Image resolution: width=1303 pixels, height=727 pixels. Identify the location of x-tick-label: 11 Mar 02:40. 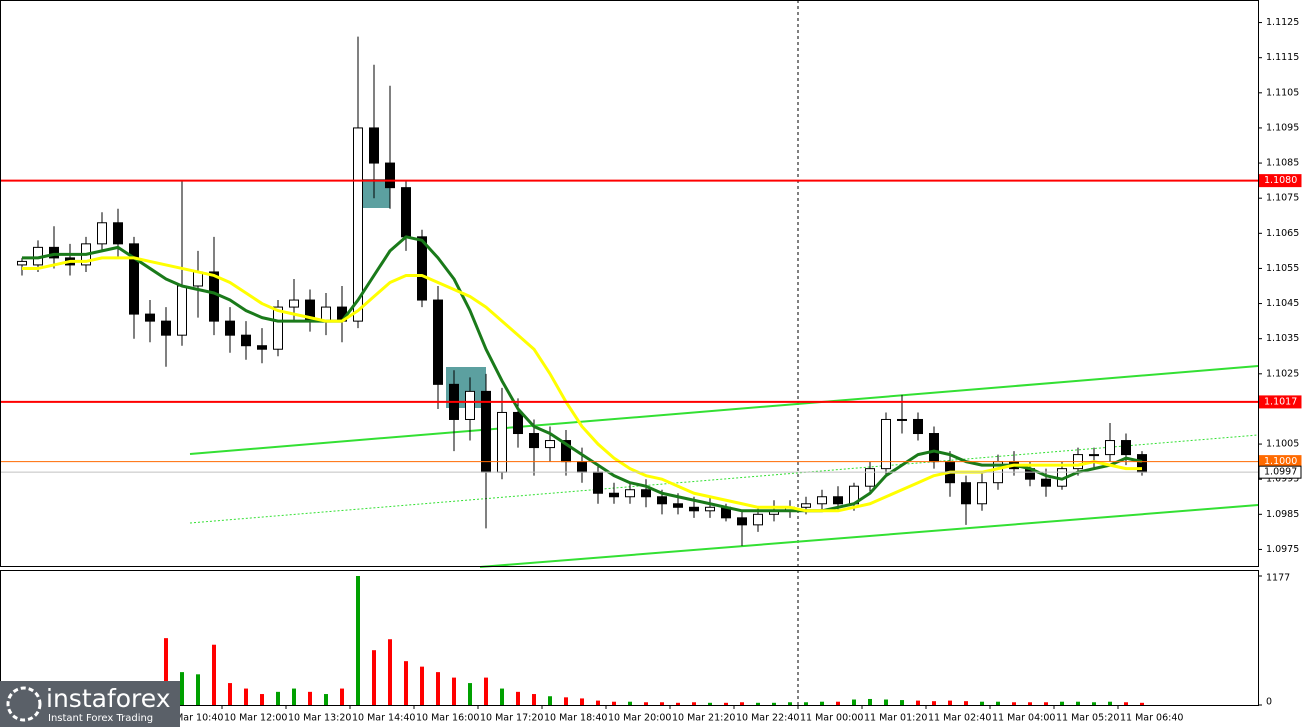
(959, 718).